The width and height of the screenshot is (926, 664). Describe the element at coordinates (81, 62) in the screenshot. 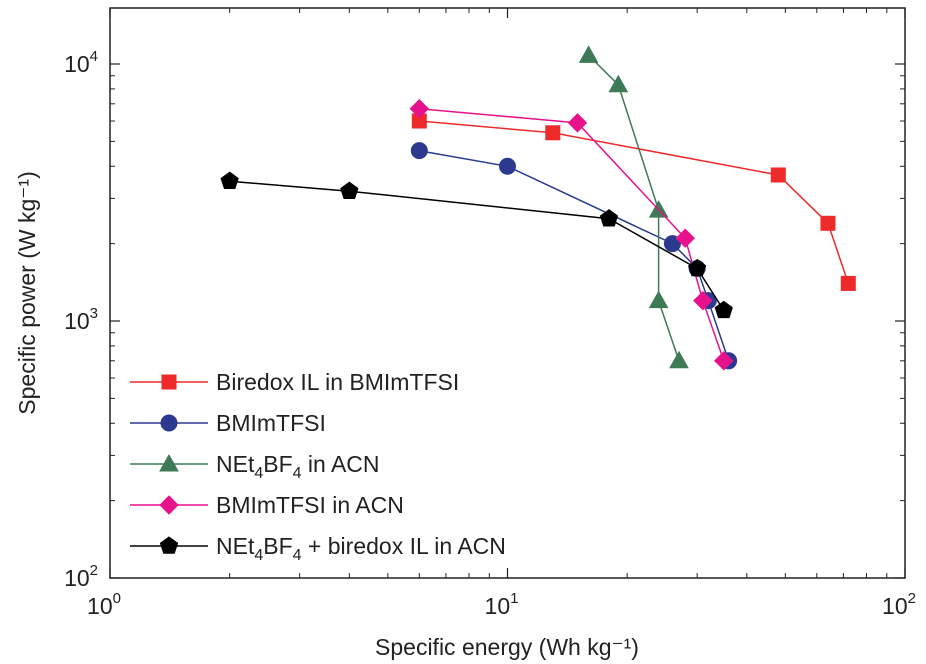

I see `y-tick-label: 10⁴` at that location.